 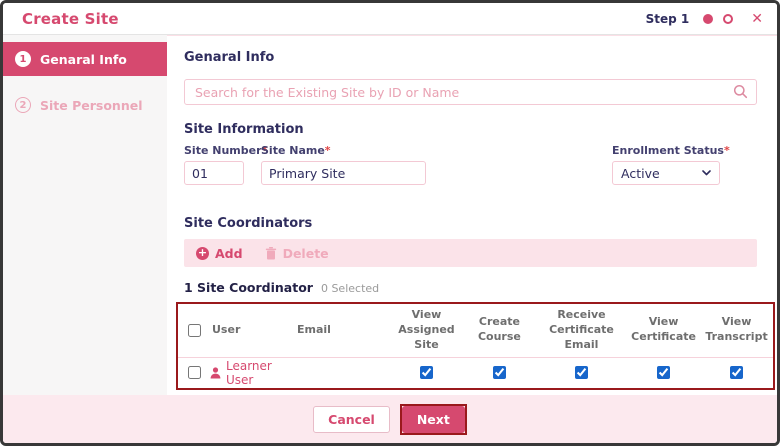 What do you see at coordinates (271, 253) in the screenshot?
I see `trash-icon` at bounding box center [271, 253].